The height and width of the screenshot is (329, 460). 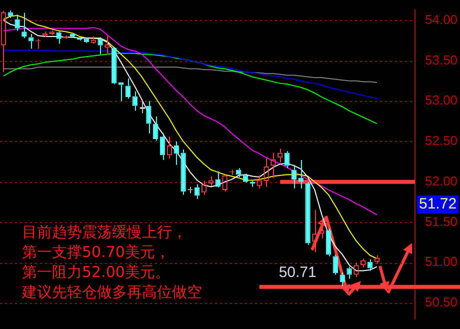 I want to click on y-tick-label: 53.00, so click(x=441, y=100).